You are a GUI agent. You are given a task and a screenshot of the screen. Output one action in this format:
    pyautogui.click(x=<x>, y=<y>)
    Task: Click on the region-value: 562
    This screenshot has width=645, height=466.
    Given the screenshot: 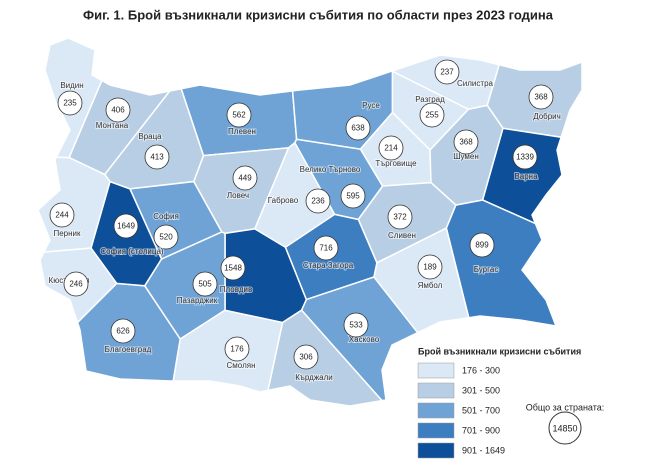 What is the action you would take?
    pyautogui.click(x=239, y=115)
    